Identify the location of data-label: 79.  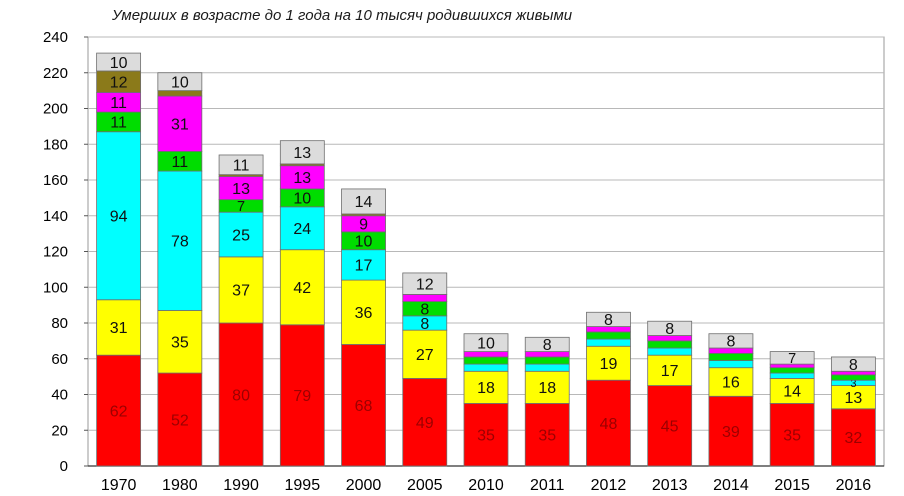
(302, 396).